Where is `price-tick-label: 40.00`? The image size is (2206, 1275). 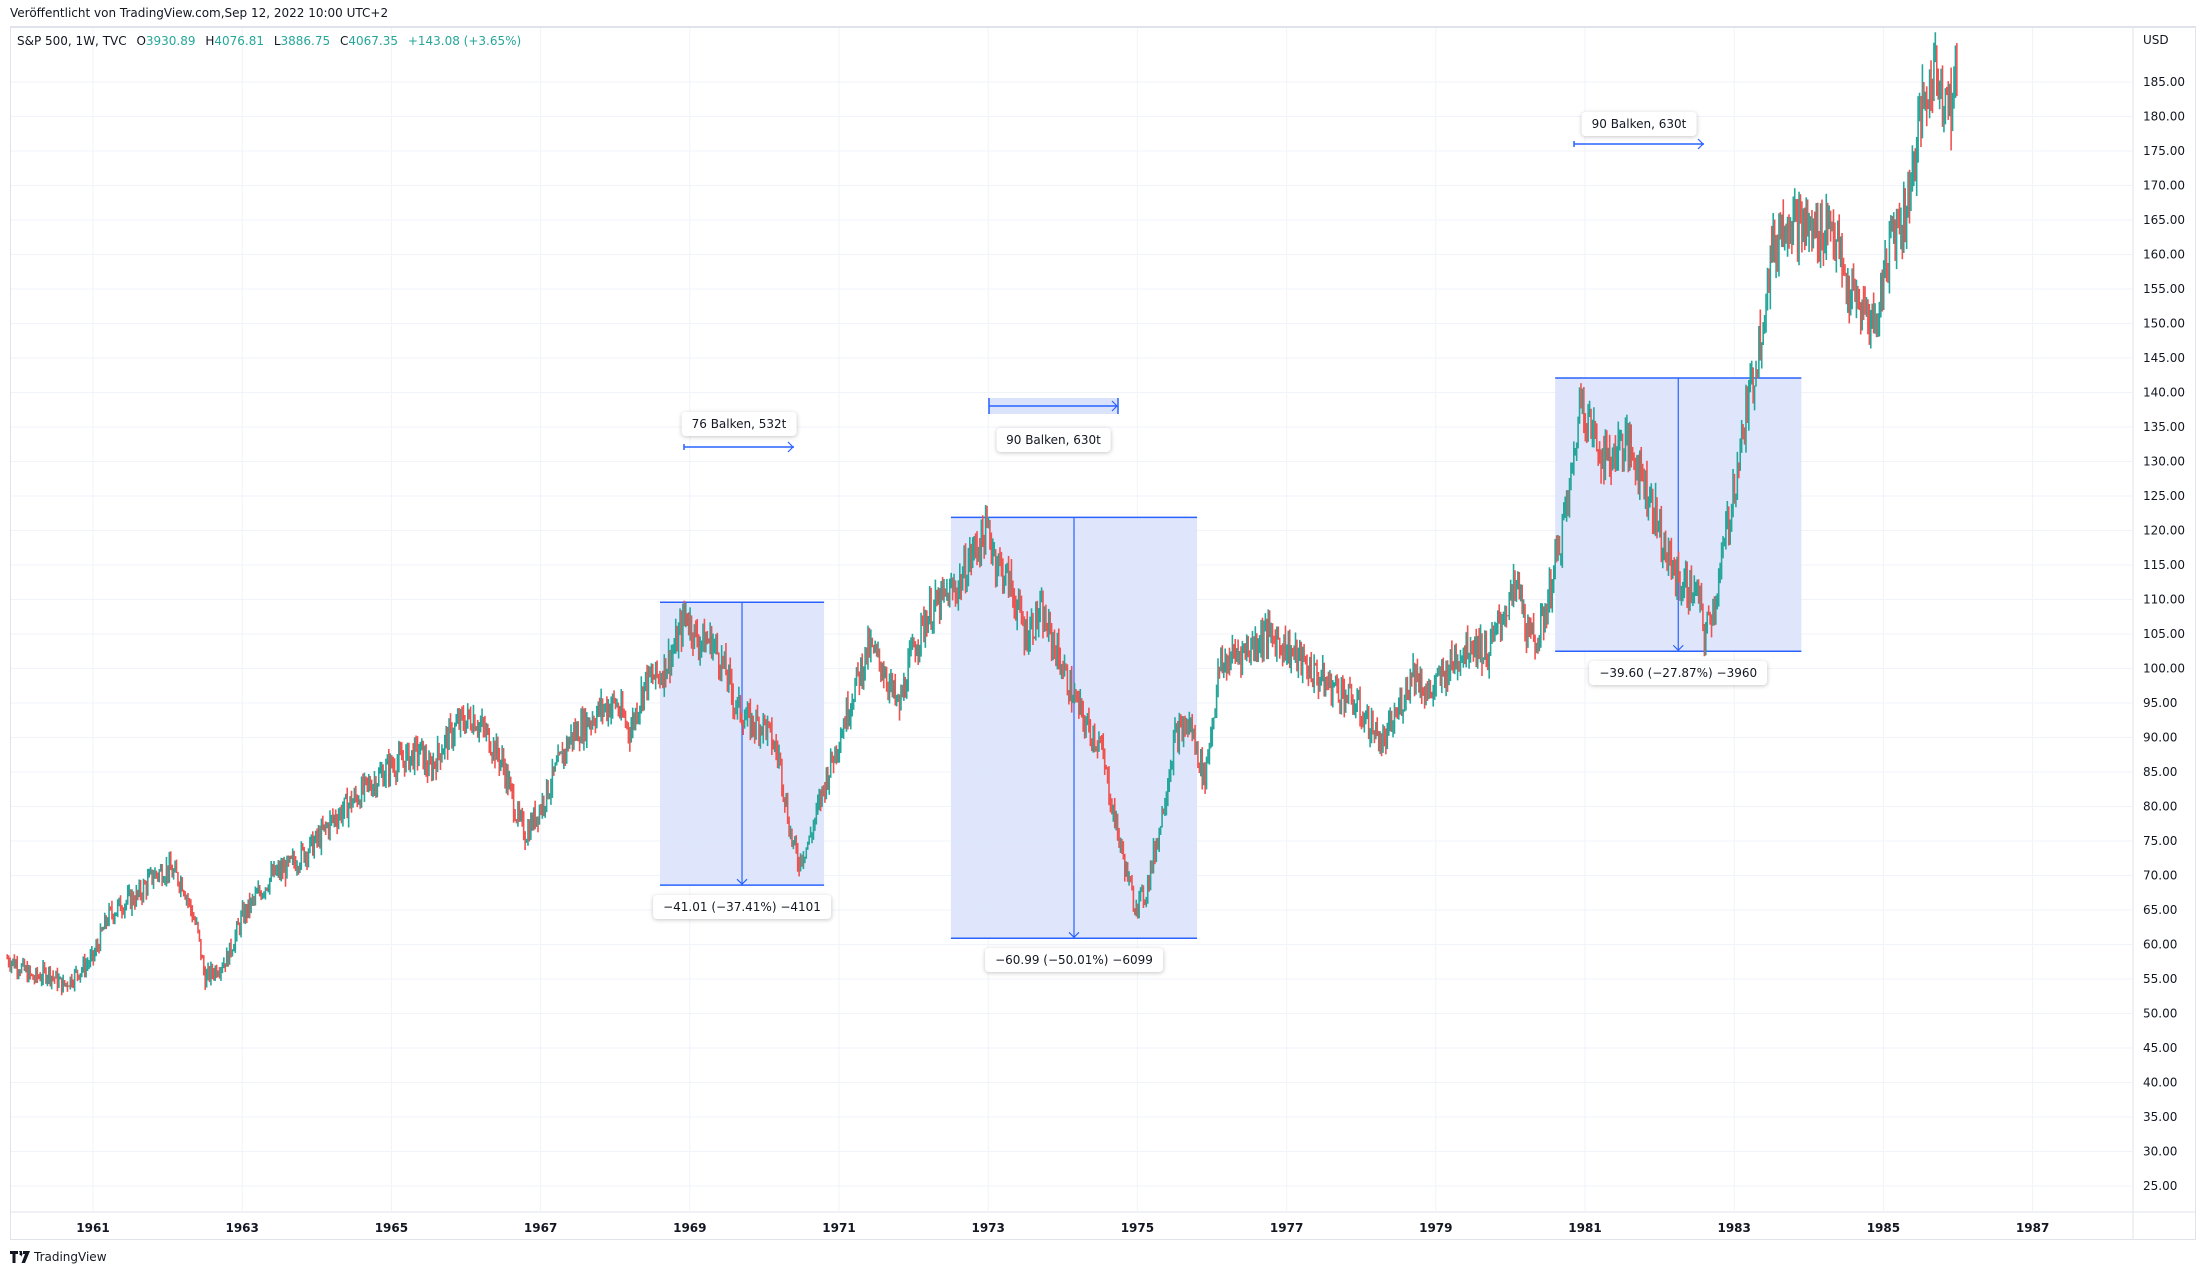 price-tick-label: 40.00 is located at coordinates (2160, 1083).